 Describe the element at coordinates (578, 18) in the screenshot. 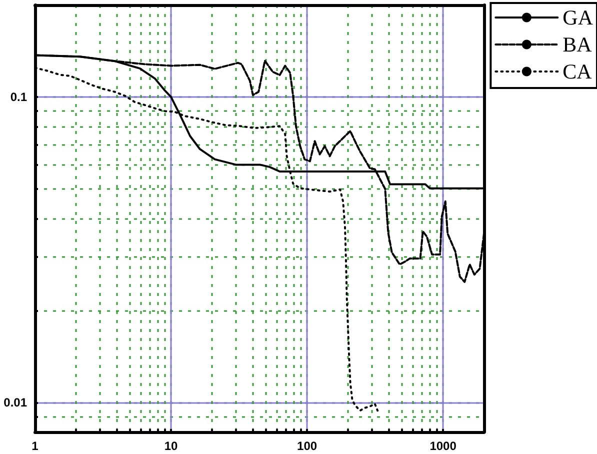

I see `legend-label: GA` at that location.